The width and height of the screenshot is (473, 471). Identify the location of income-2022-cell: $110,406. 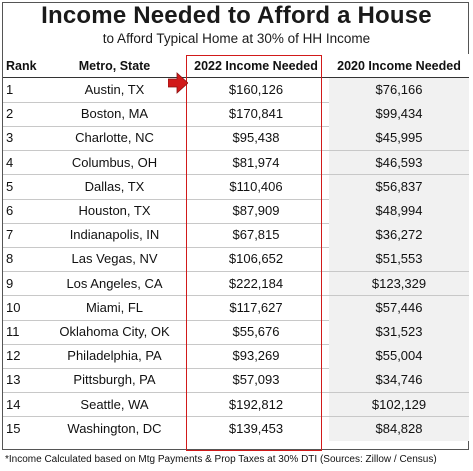
(256, 186).